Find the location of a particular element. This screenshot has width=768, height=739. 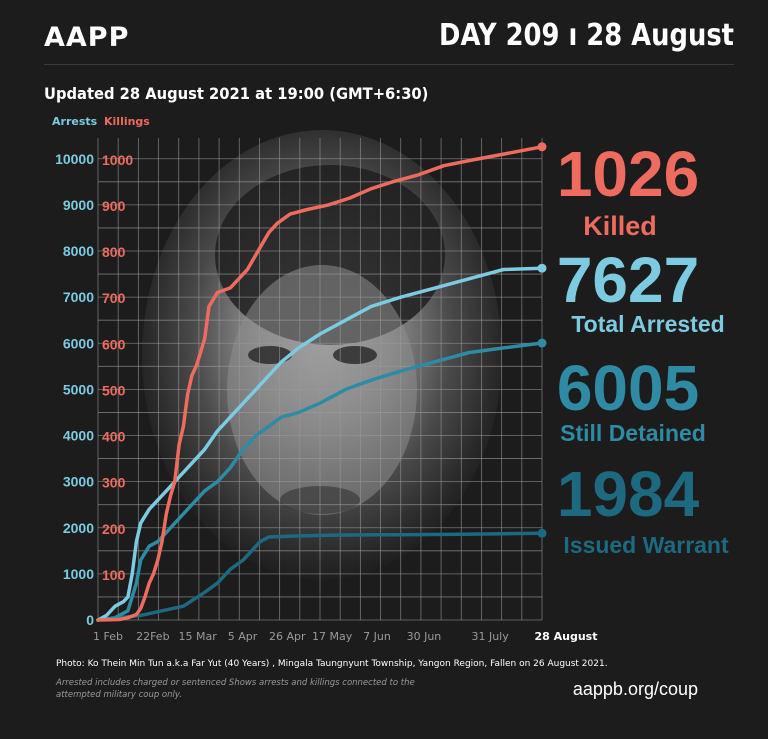

y-left-tick-label: 0 is located at coordinates (90, 620).